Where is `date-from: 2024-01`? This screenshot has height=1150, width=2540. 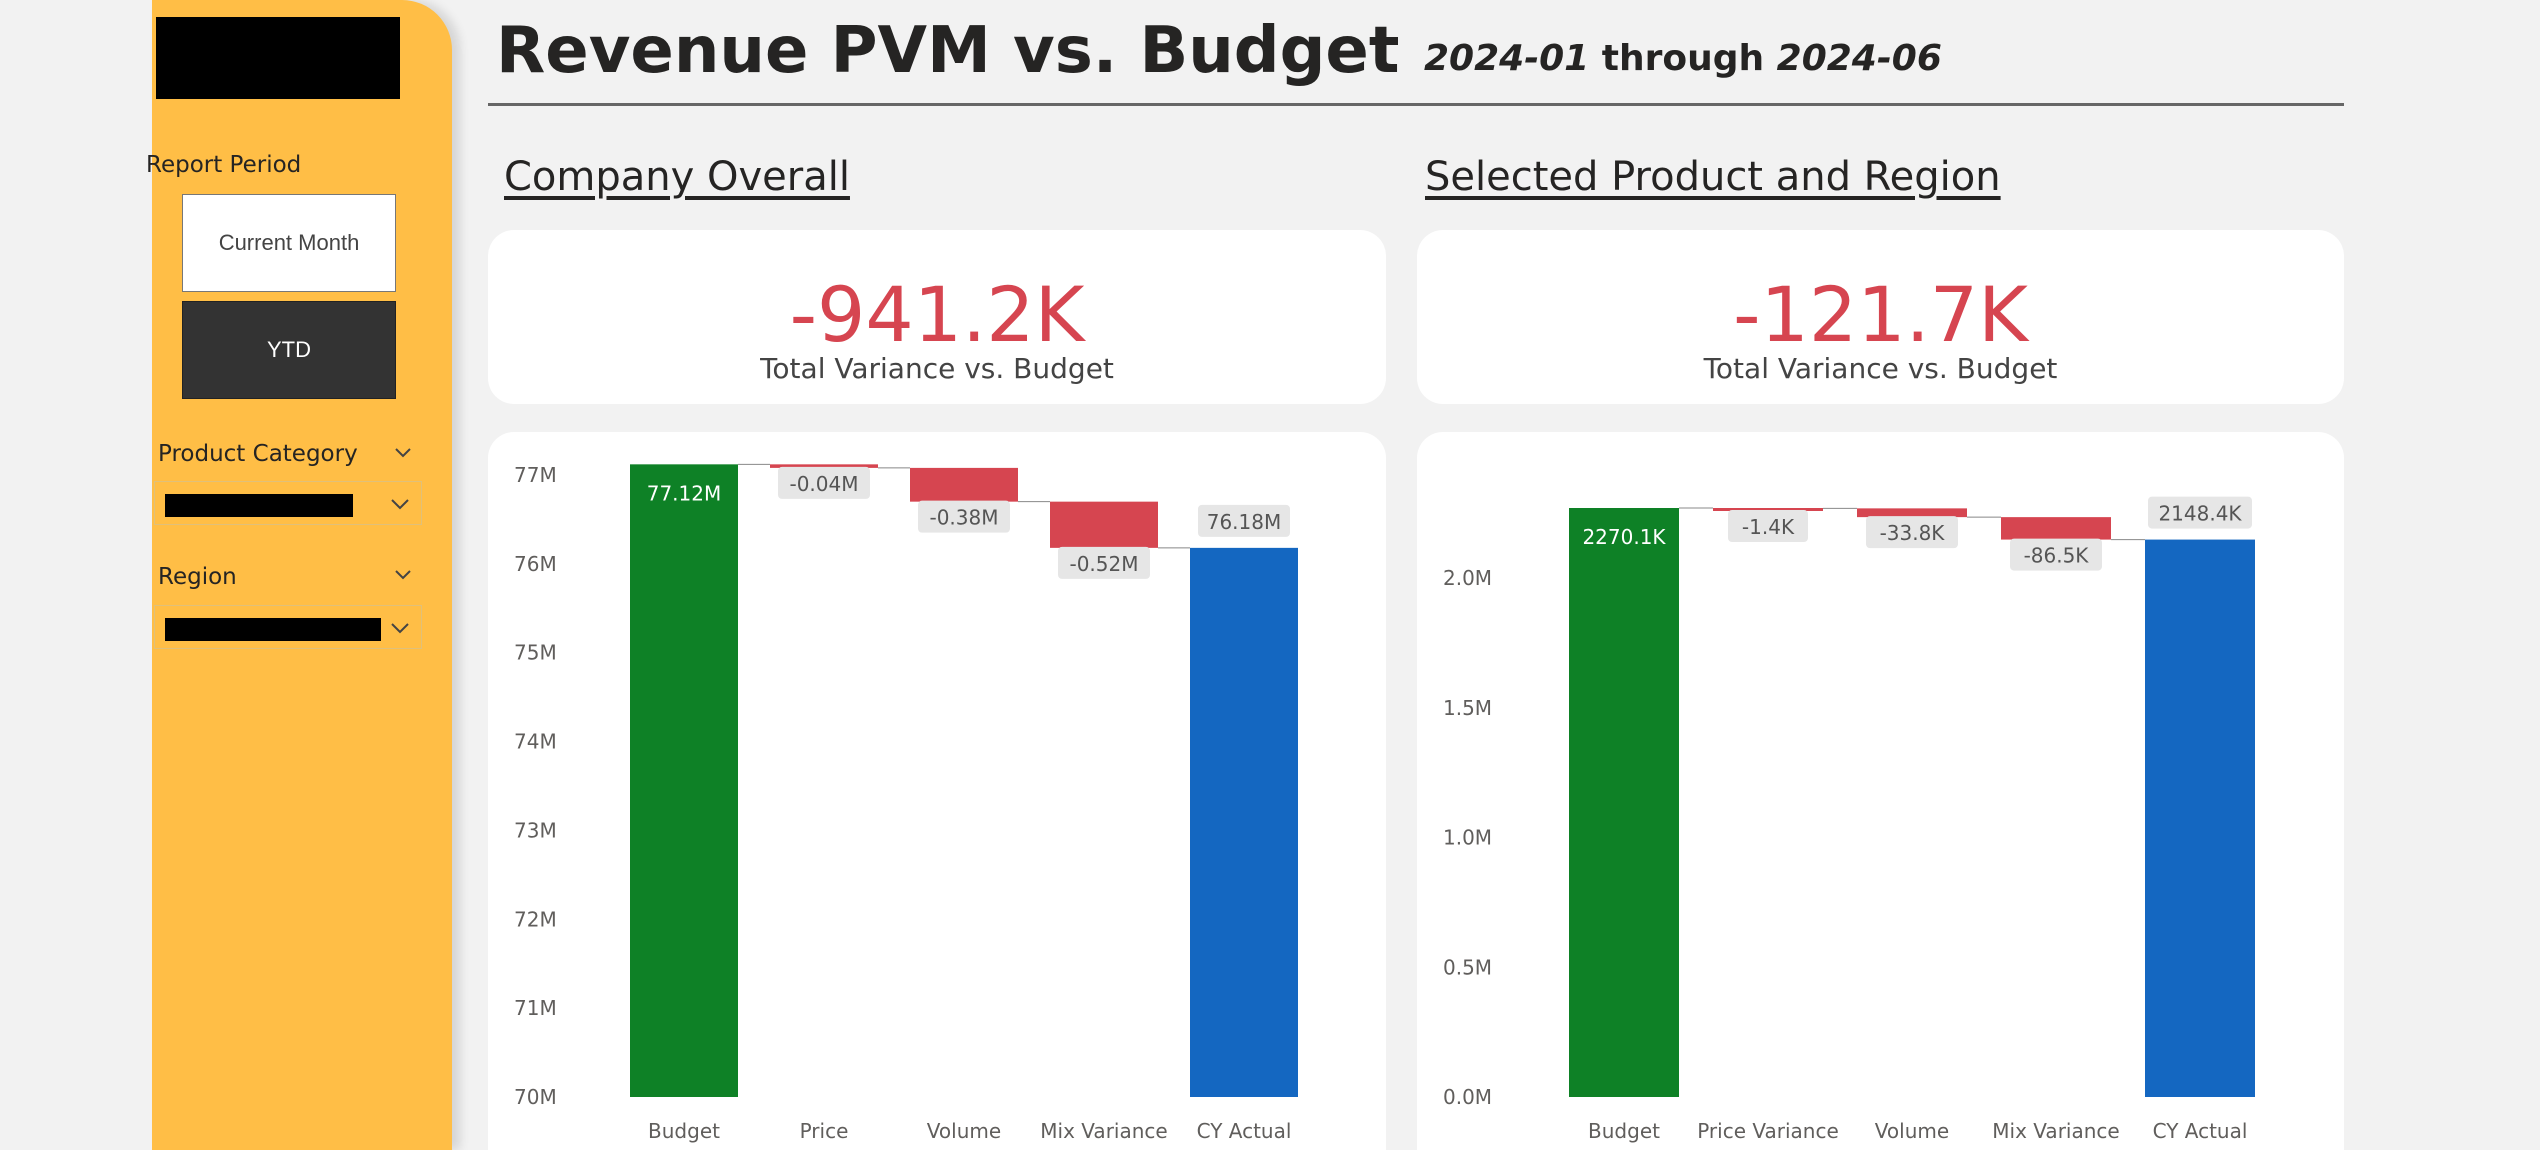 date-from: 2024-01 is located at coordinates (1507, 58).